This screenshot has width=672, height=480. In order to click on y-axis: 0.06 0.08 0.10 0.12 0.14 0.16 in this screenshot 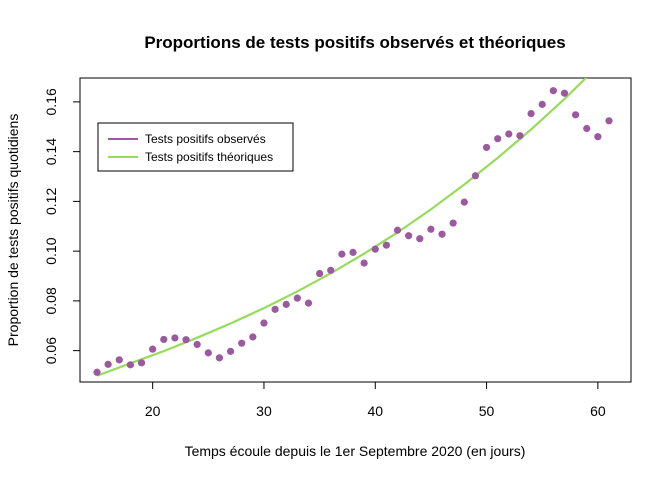, I will do `click(62, 226)`.